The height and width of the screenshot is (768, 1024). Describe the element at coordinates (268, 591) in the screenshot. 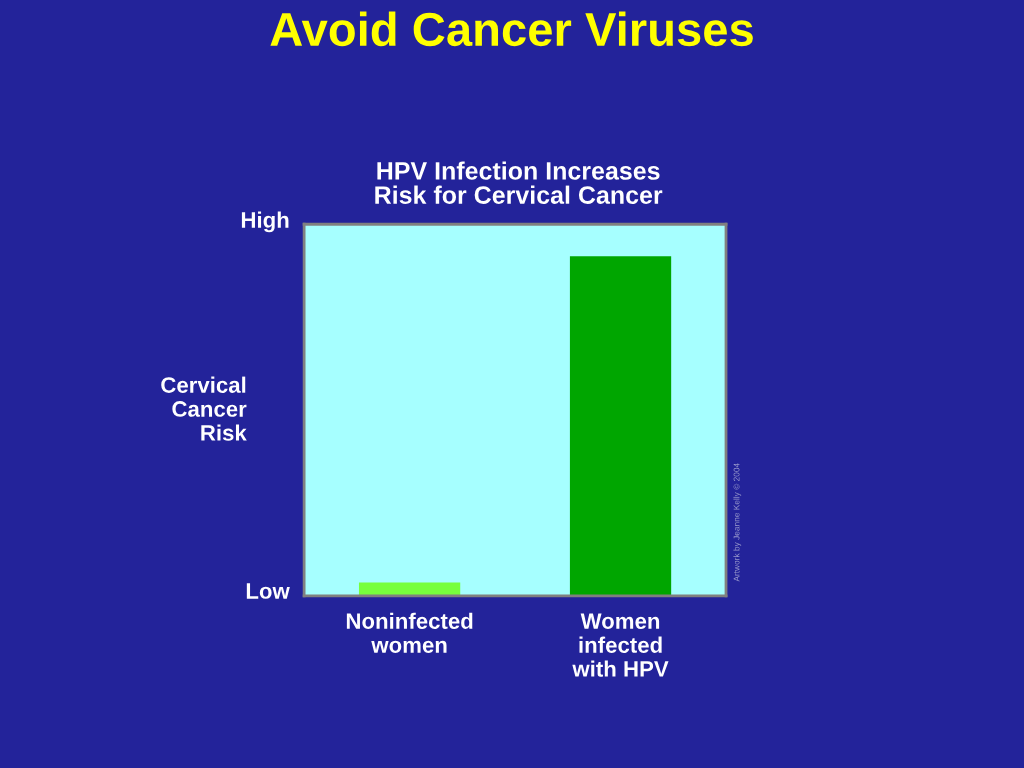

I see `text: Low` at that location.